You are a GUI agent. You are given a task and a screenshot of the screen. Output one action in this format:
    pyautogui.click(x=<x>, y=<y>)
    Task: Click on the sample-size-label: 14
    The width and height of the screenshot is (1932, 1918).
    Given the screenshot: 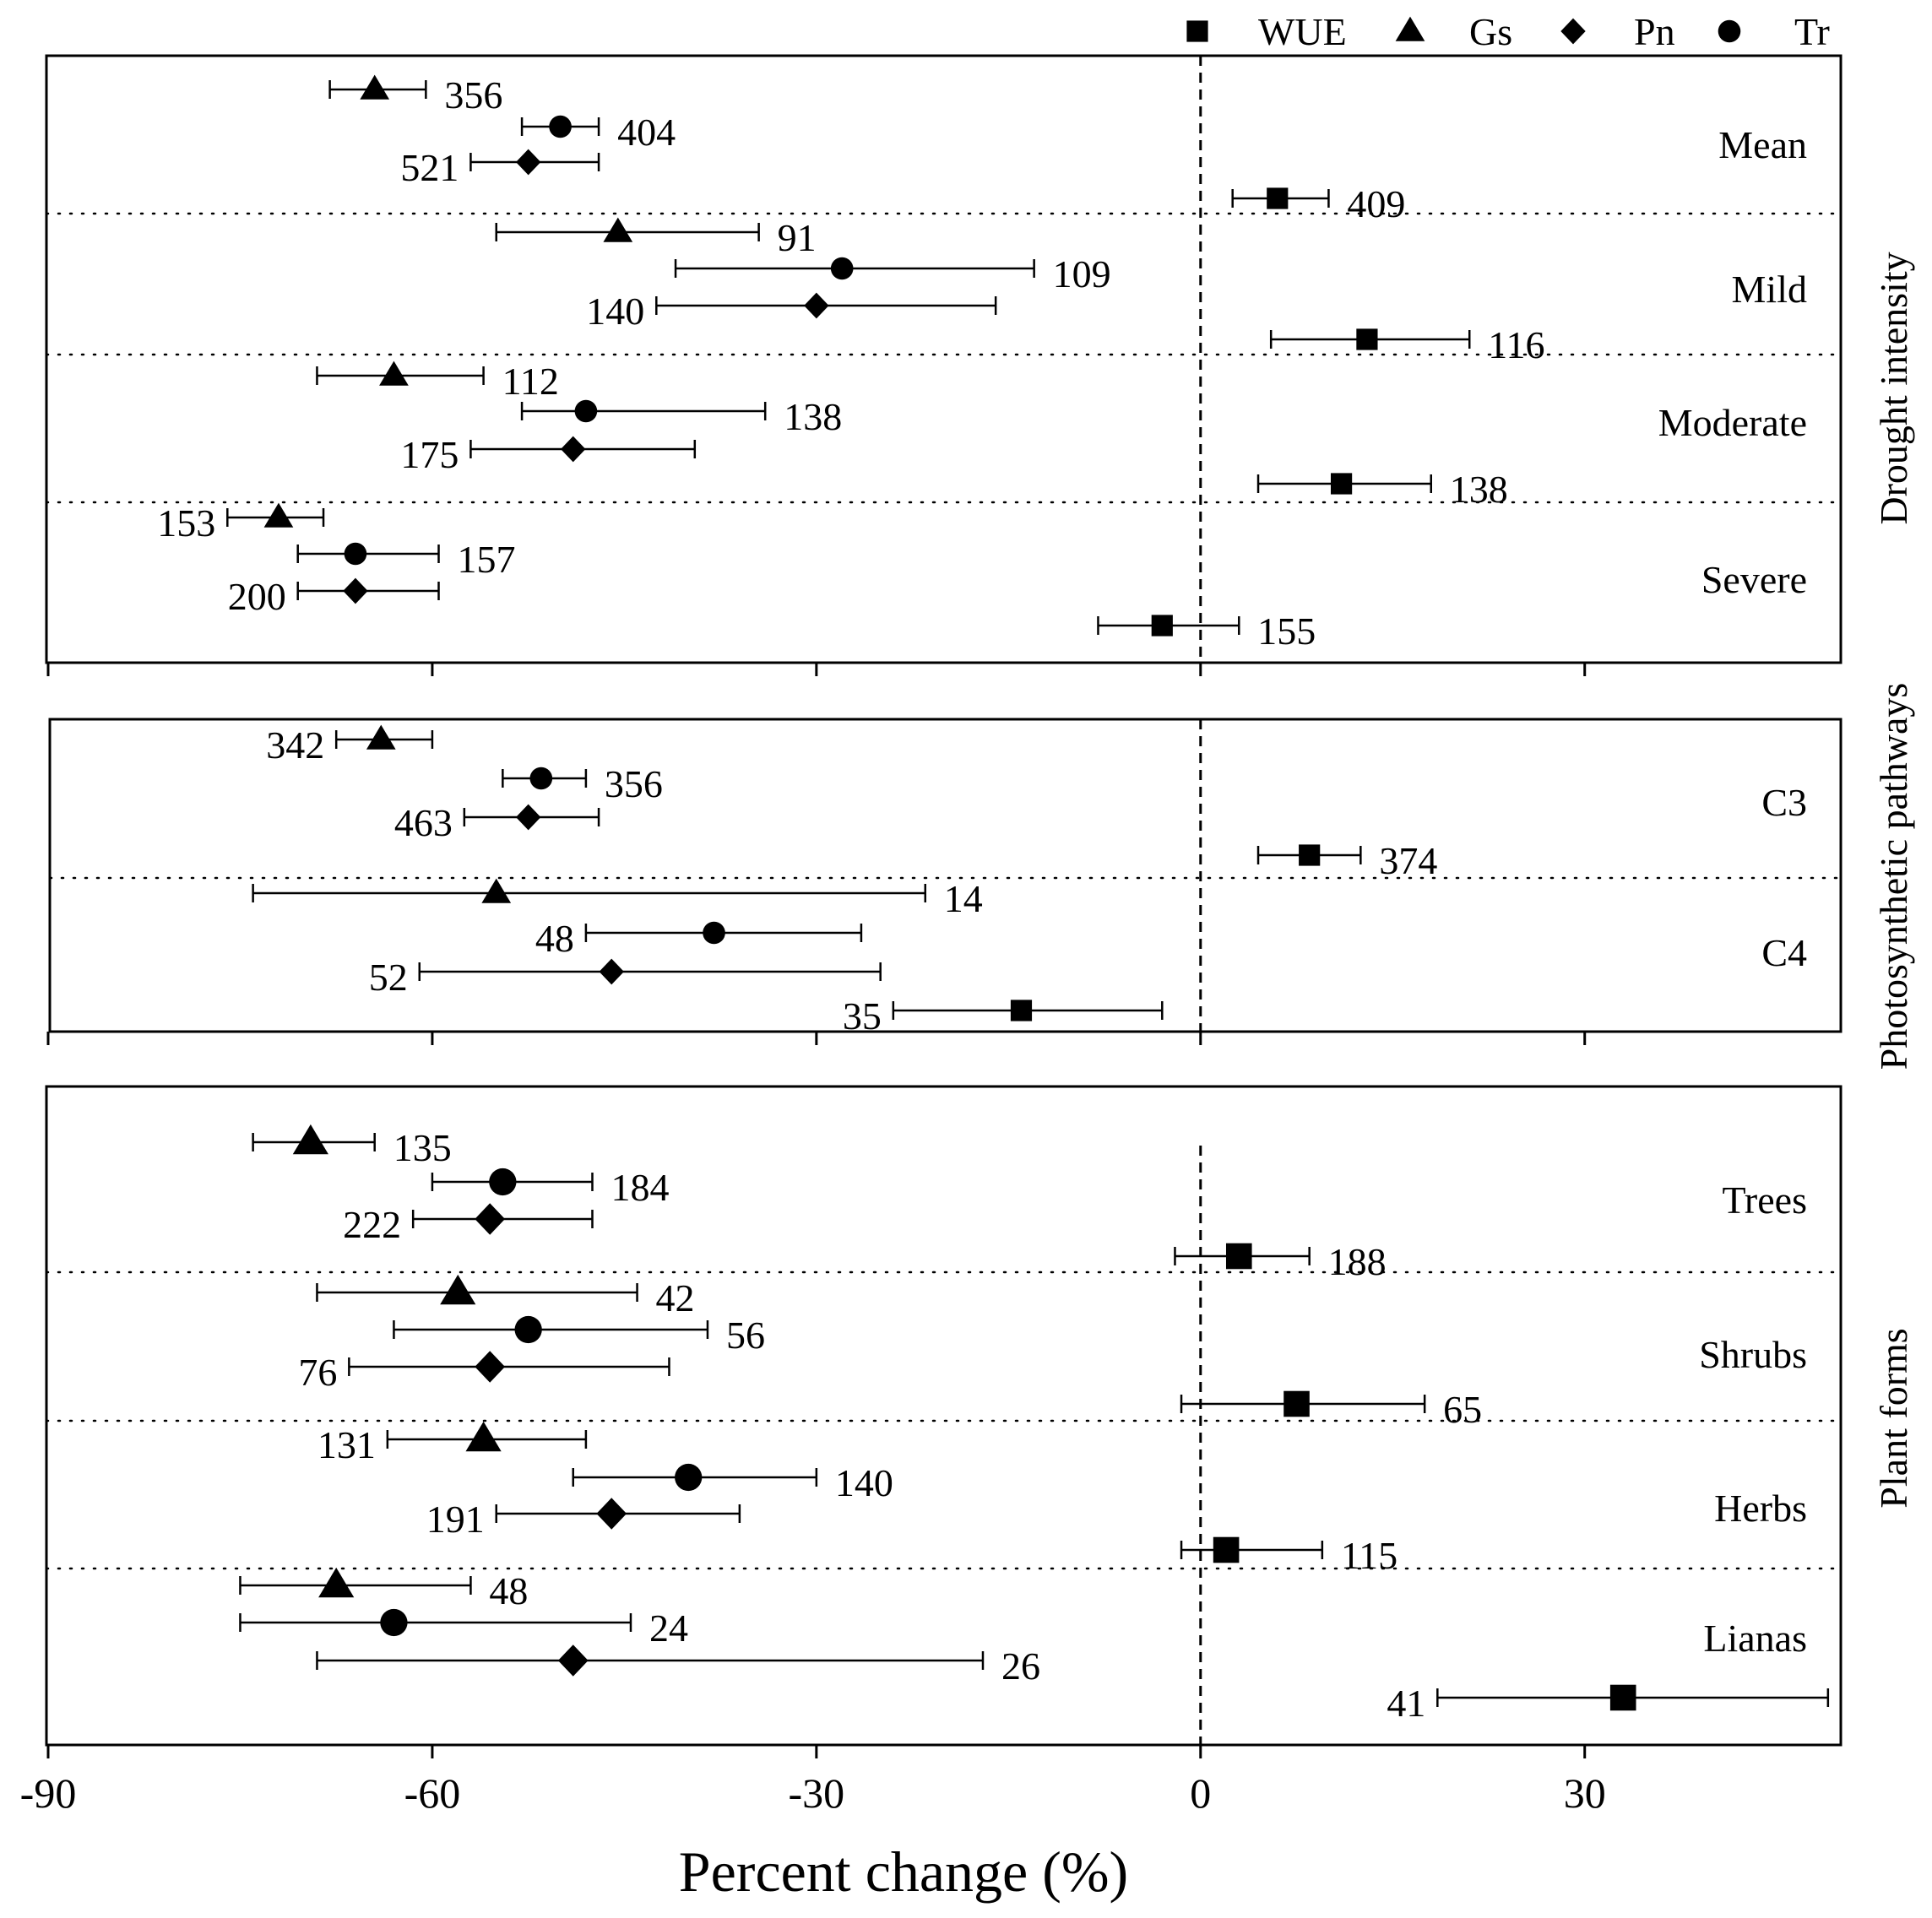 What is the action you would take?
    pyautogui.click(x=964, y=898)
    